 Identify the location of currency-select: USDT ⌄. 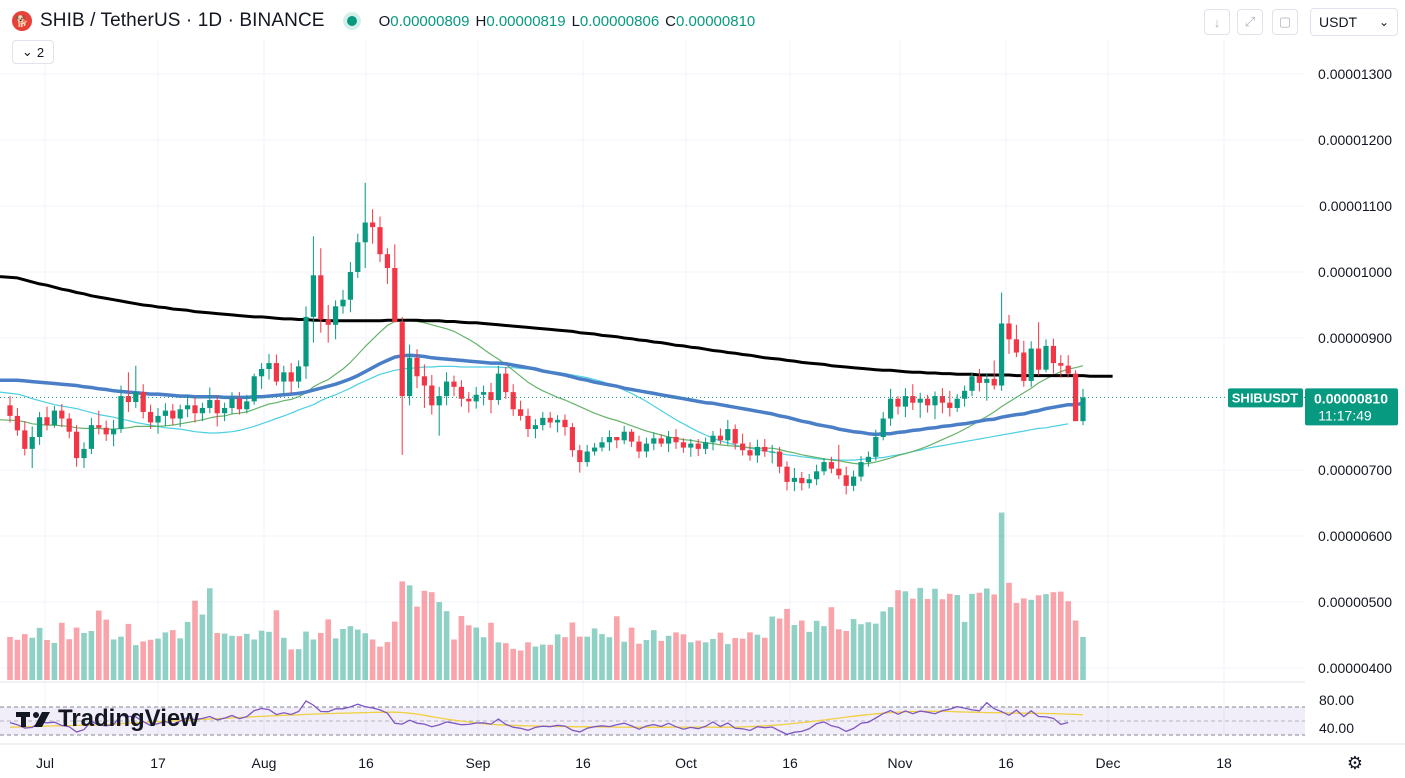
(1354, 22).